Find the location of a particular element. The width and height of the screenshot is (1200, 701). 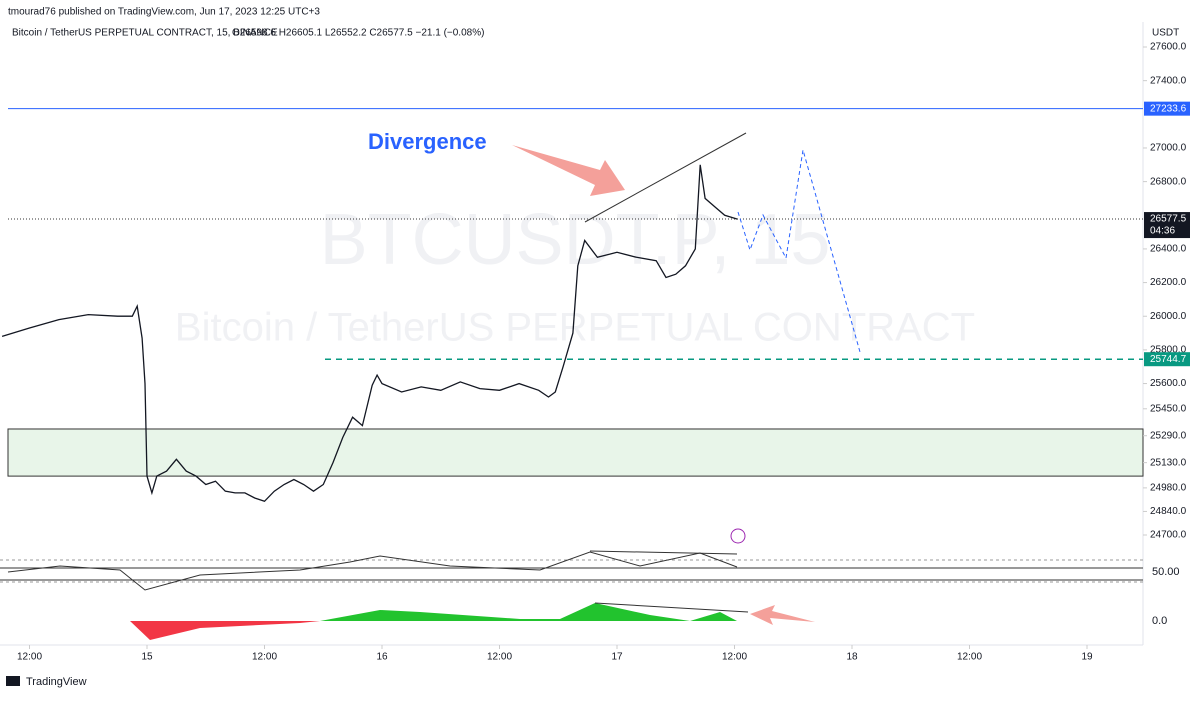

resistance-tag is located at coordinates (1167, 108).